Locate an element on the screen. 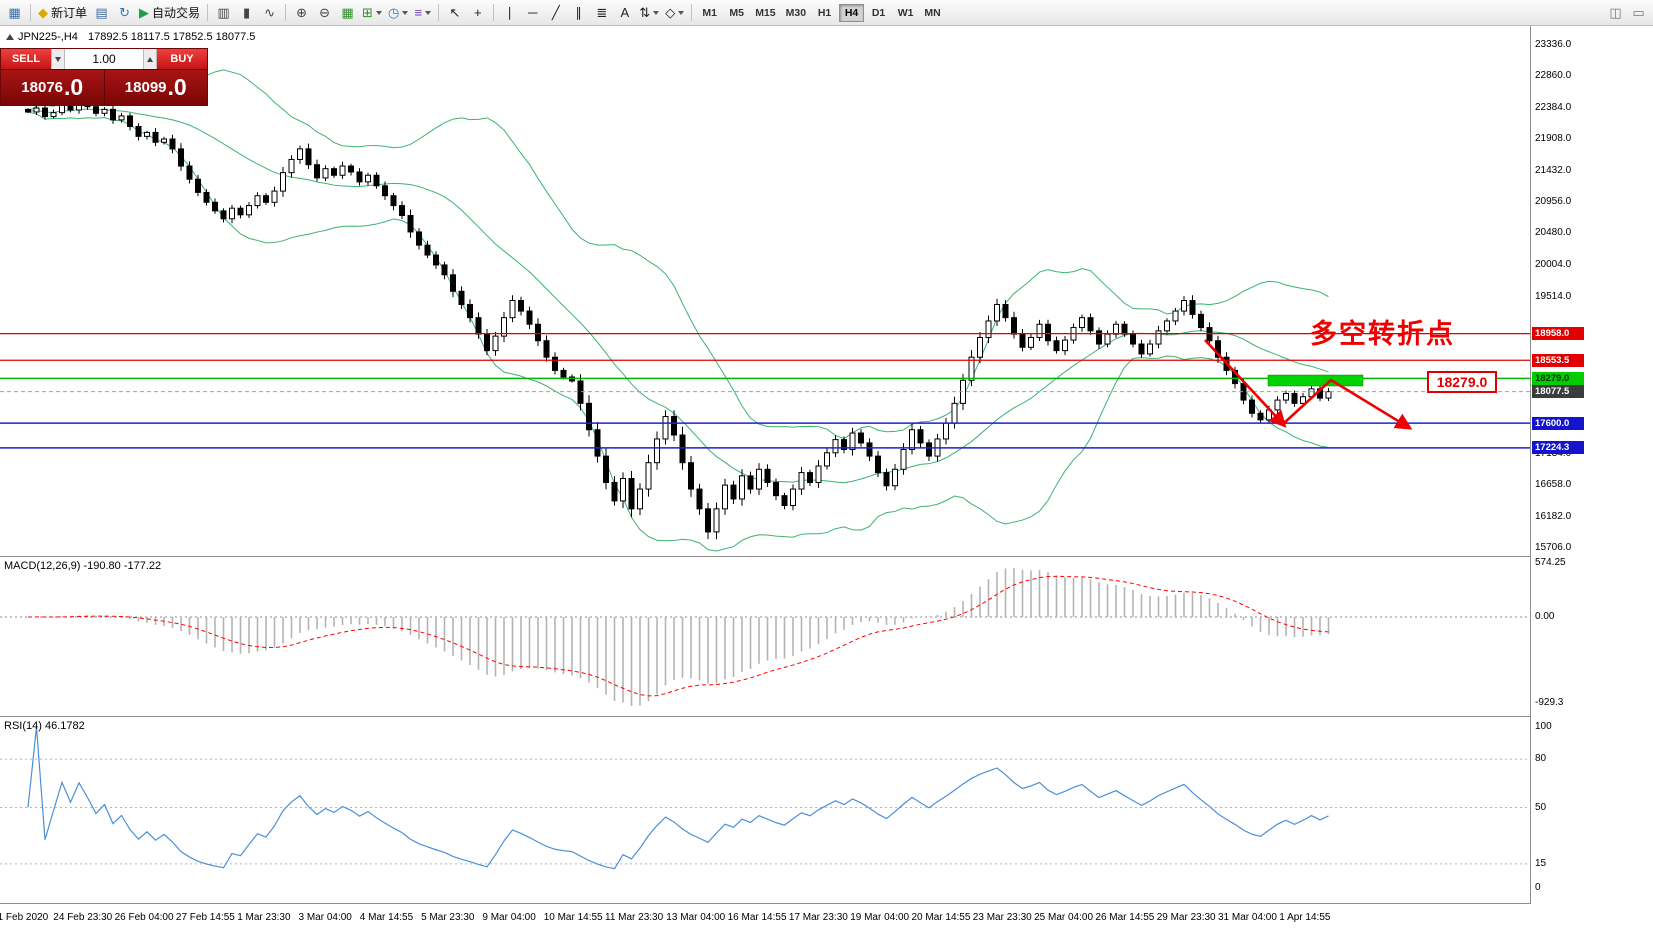 The height and width of the screenshot is (950, 1653). timeframe-button-w1: W1 is located at coordinates (905, 12).